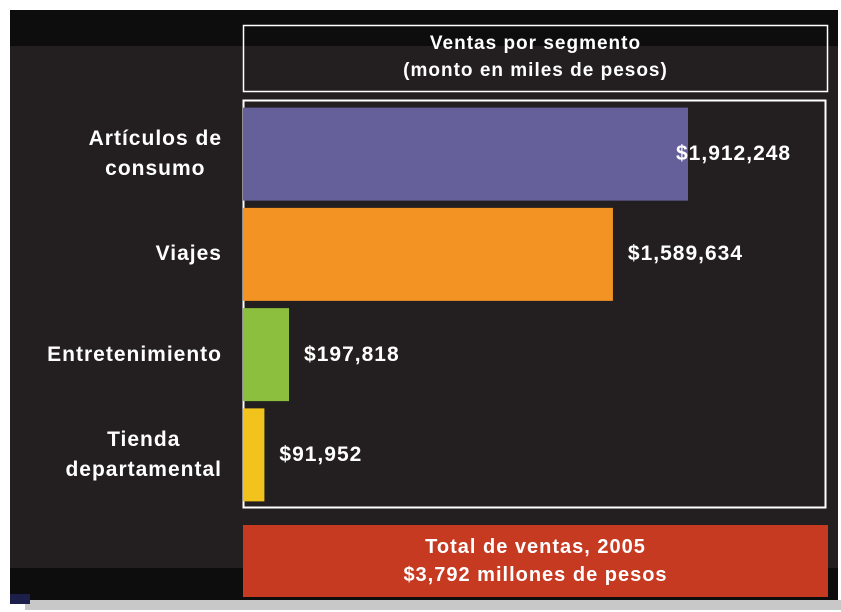 Image resolution: width=841 pixels, height=612 pixels. Describe the element at coordinates (734, 154) in the screenshot. I see `value-label: $1,912,248` at that location.